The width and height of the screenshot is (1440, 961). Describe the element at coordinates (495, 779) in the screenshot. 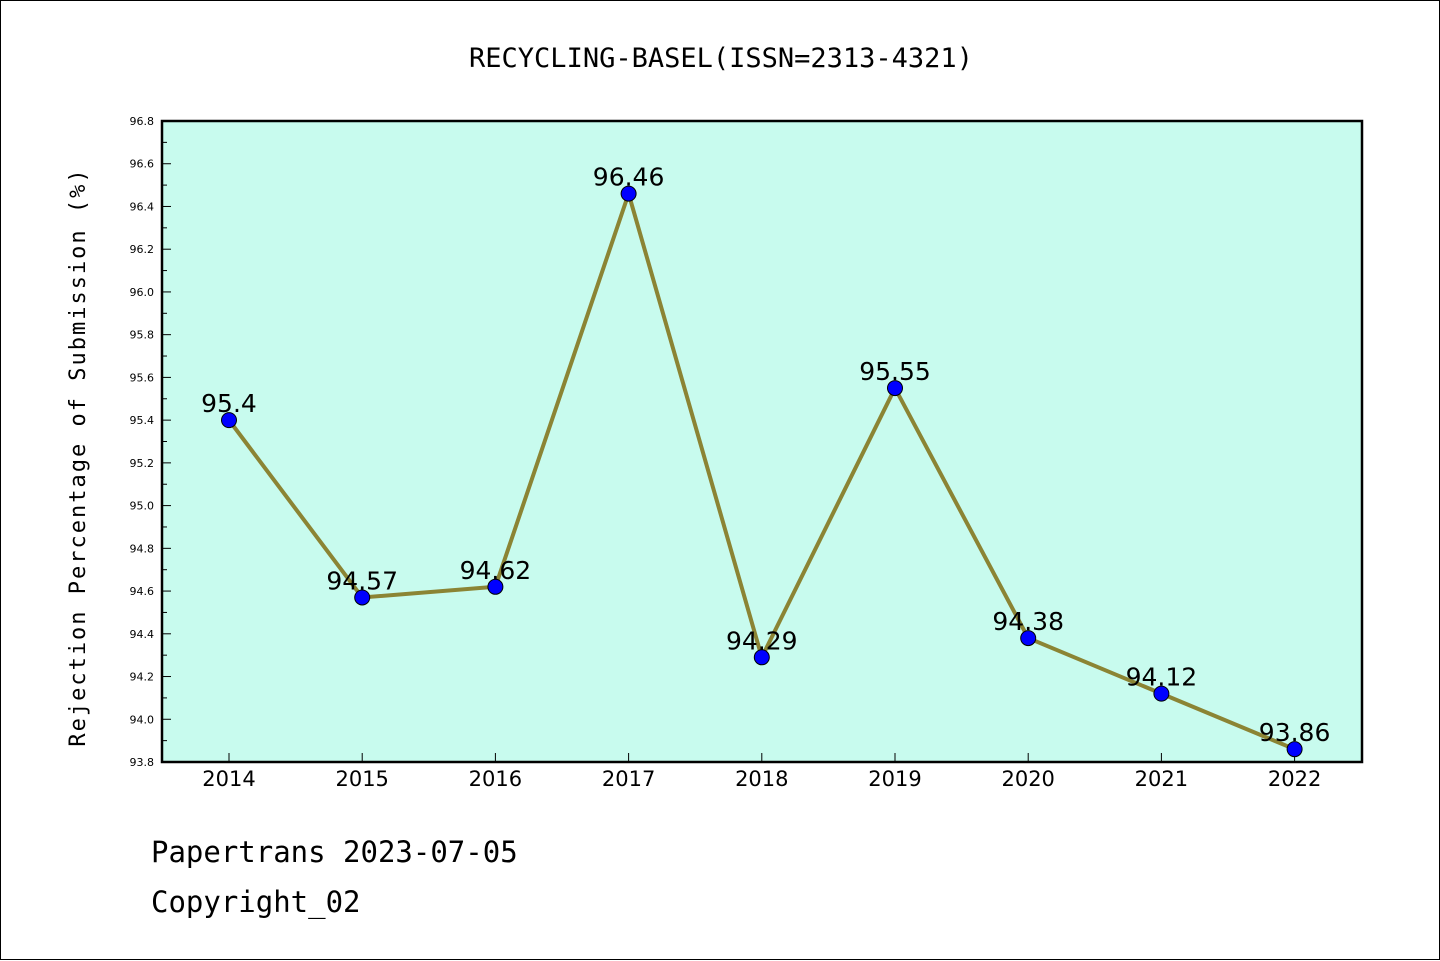

I see `x-tick-label: 2016` at that location.